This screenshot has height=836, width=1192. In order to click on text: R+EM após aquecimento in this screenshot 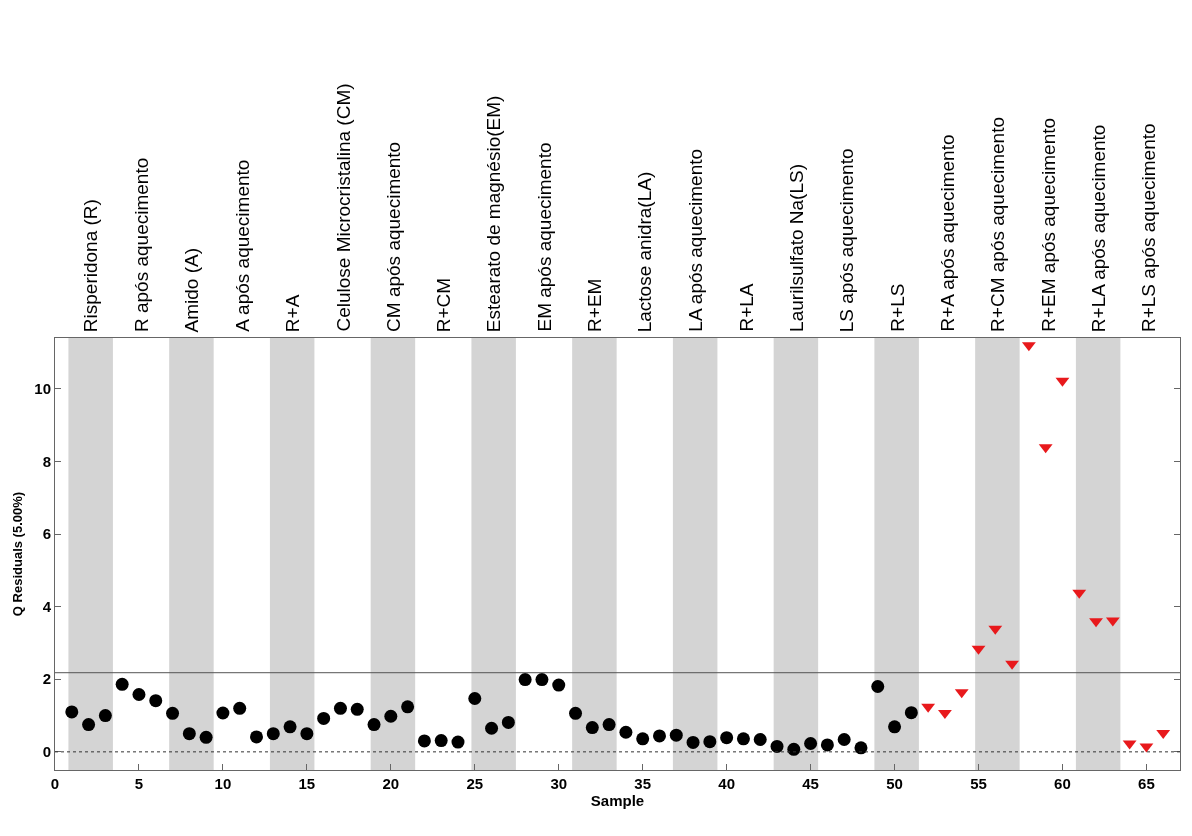, I will do `click(1048, 224)`.